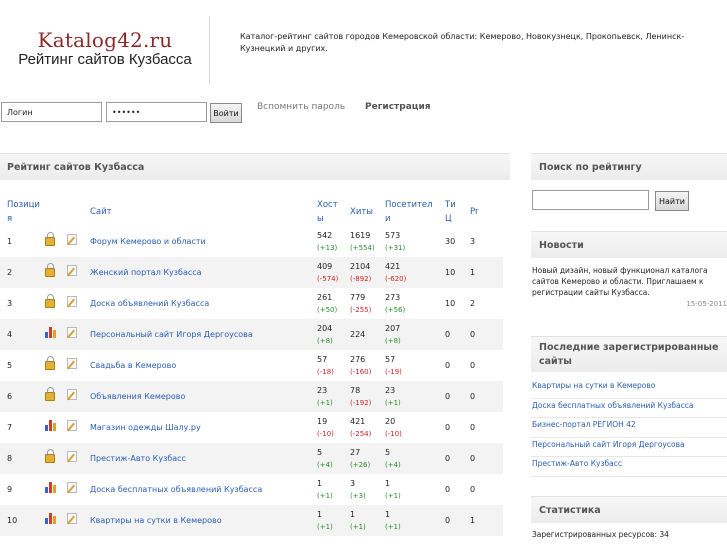  What do you see at coordinates (327, 212) in the screenshot?
I see `col-hosts: Хосты` at bounding box center [327, 212].